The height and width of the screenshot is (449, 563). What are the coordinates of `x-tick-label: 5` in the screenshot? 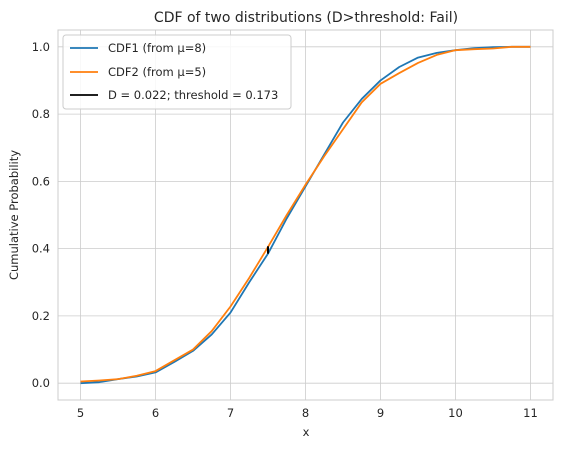 It's located at (80, 413).